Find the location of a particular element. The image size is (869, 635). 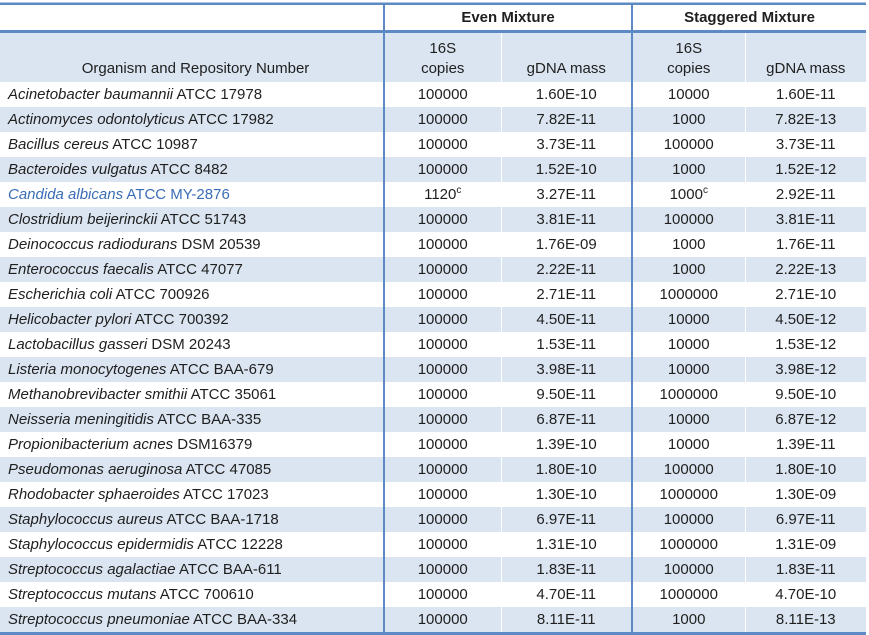

staggered-gdna-value: 3.81E-11 is located at coordinates (805, 219).